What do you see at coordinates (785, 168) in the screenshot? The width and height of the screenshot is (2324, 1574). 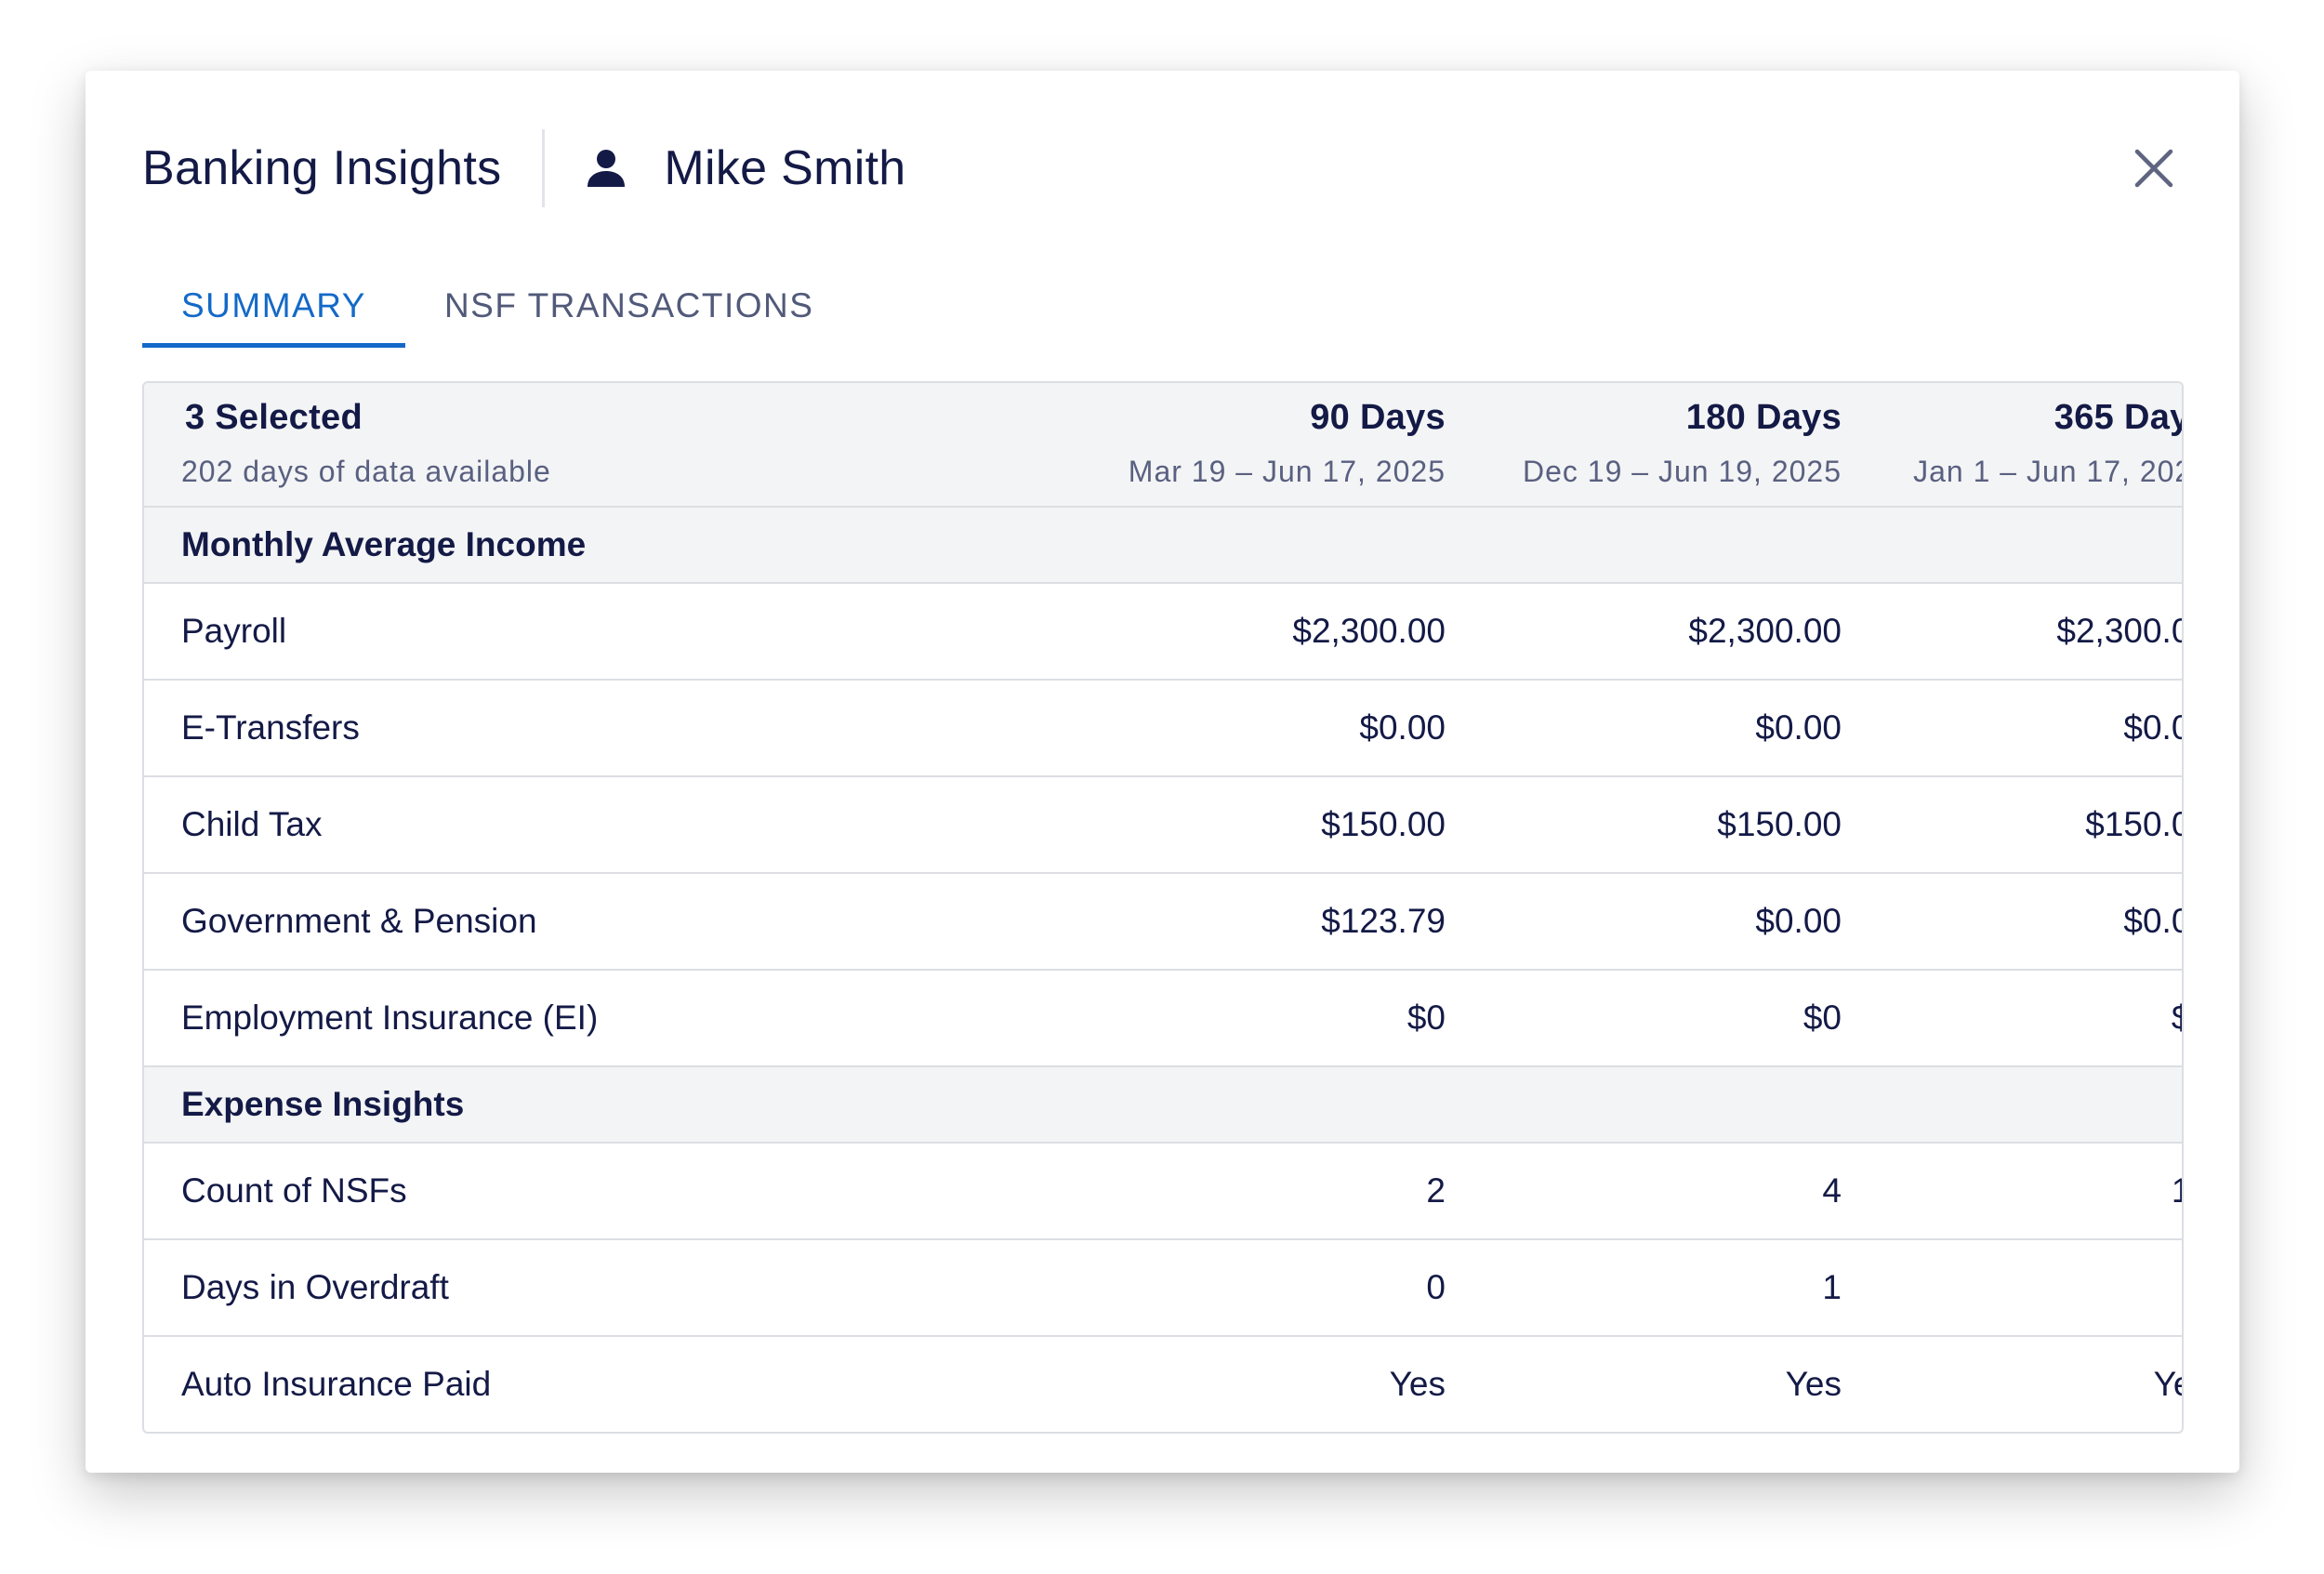 I see `user-name: Mike Smith` at bounding box center [785, 168].